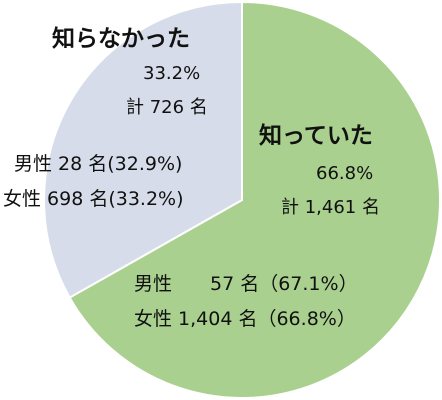  Describe the element at coordinates (167, 107) in the screenshot. I see `slice-label-unknown-total: 計 726 名` at that location.